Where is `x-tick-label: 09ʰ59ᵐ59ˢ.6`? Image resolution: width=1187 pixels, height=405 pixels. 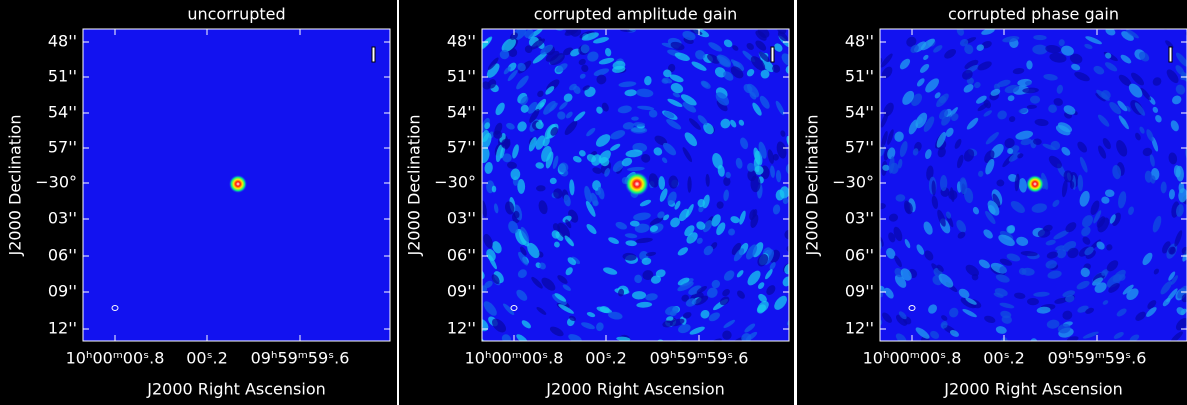
x-tick-label: 09ʰ59ᵐ59ˢ.6 is located at coordinates (699, 358).